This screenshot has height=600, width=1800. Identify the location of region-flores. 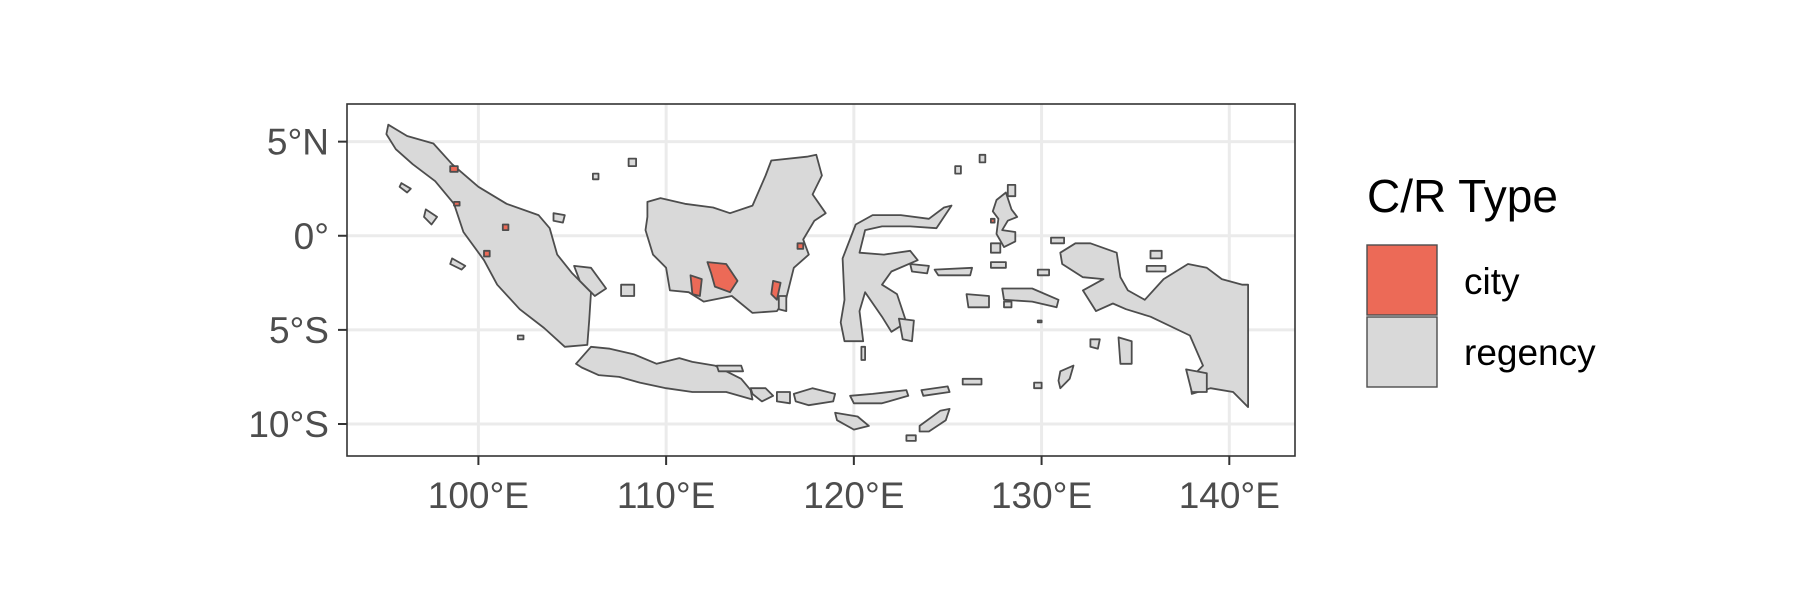
(879, 397).